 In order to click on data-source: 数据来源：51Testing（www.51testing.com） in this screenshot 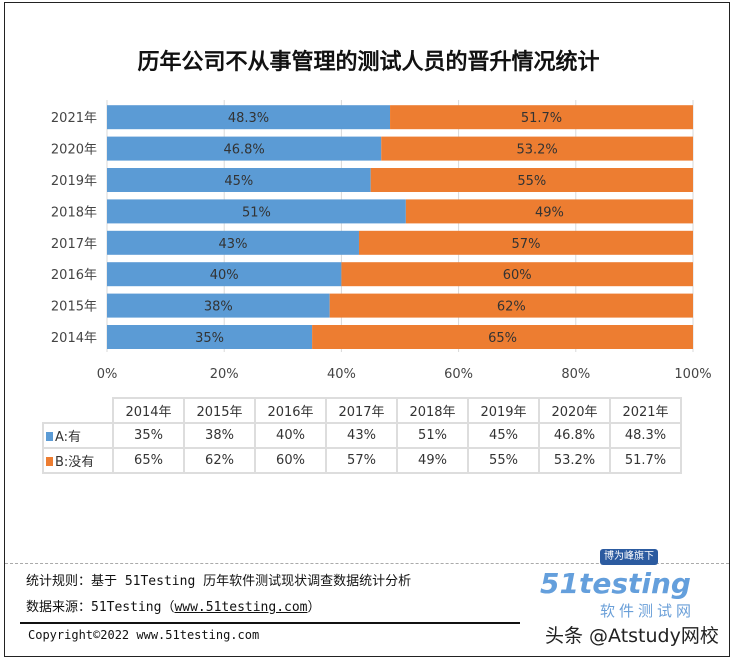, I will do `click(173, 605)`.